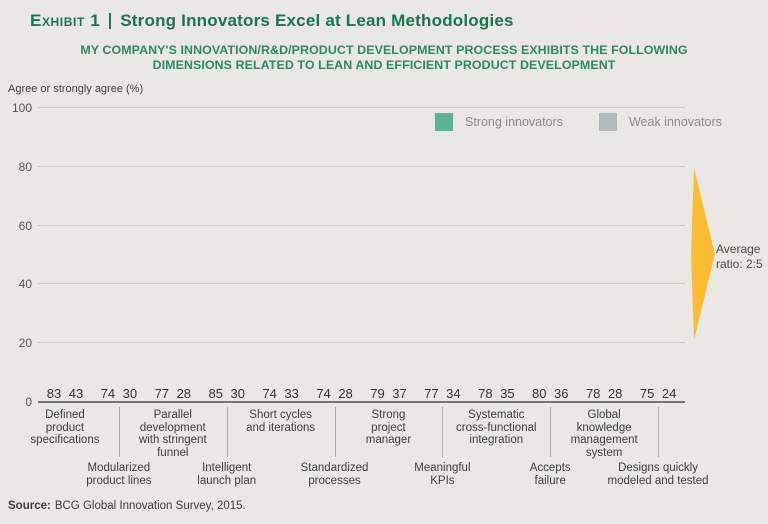  I want to click on bar-value-label: 83, so click(54, 393).